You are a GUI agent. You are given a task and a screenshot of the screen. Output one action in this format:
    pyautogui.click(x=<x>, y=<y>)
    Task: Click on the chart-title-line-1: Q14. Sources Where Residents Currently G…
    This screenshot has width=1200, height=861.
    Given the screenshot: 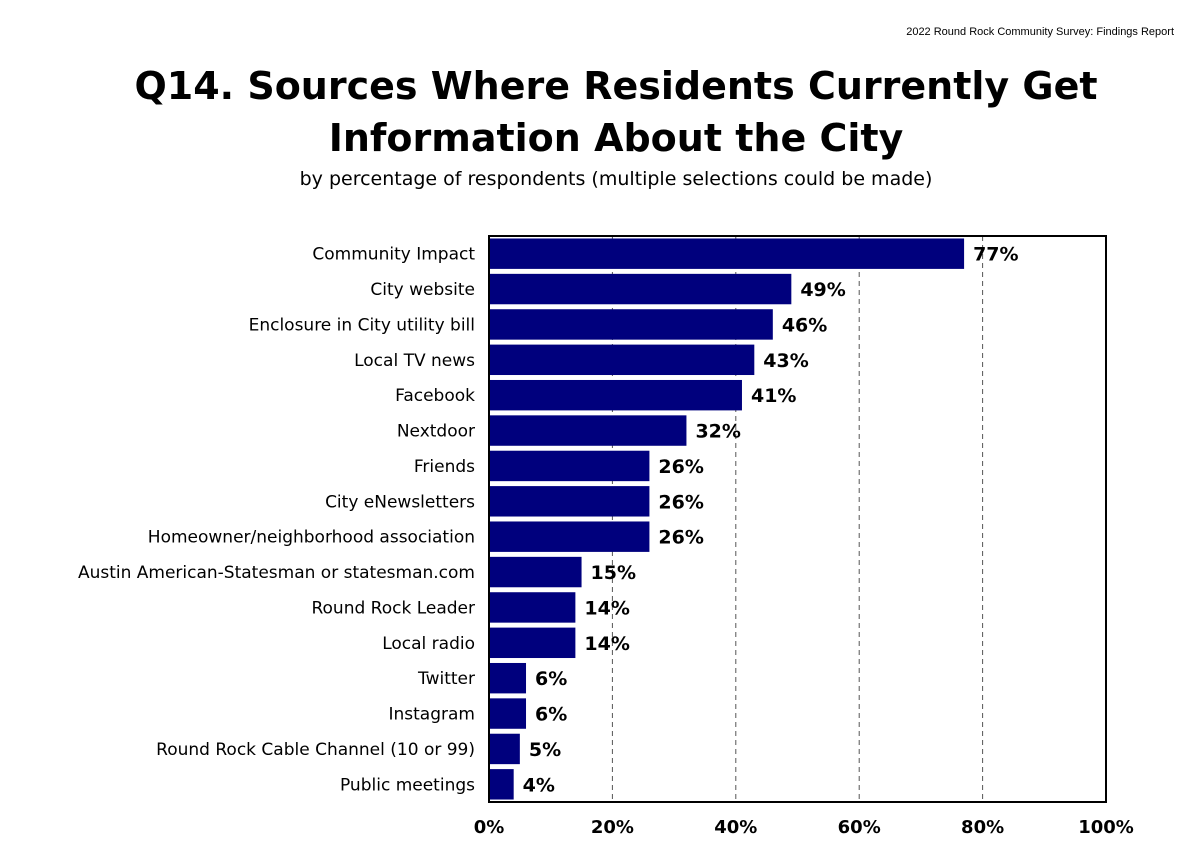 What is the action you would take?
    pyautogui.click(x=616, y=86)
    